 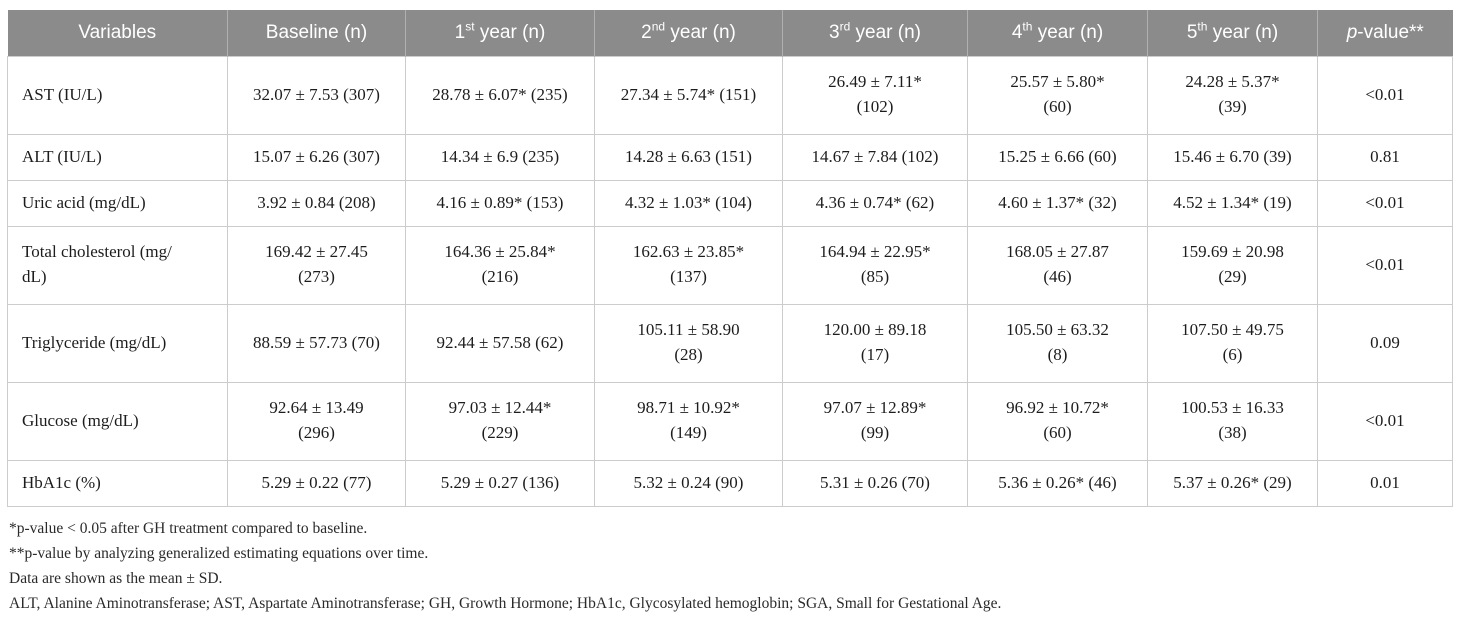 I want to click on column-header-year-2: 2nd year (n), so click(x=688, y=33).